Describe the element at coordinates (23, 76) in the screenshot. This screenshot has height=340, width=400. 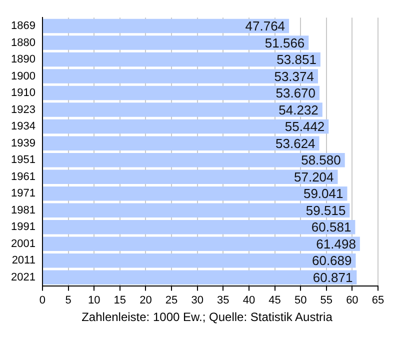
I see `y-tick-label: 1900` at that location.